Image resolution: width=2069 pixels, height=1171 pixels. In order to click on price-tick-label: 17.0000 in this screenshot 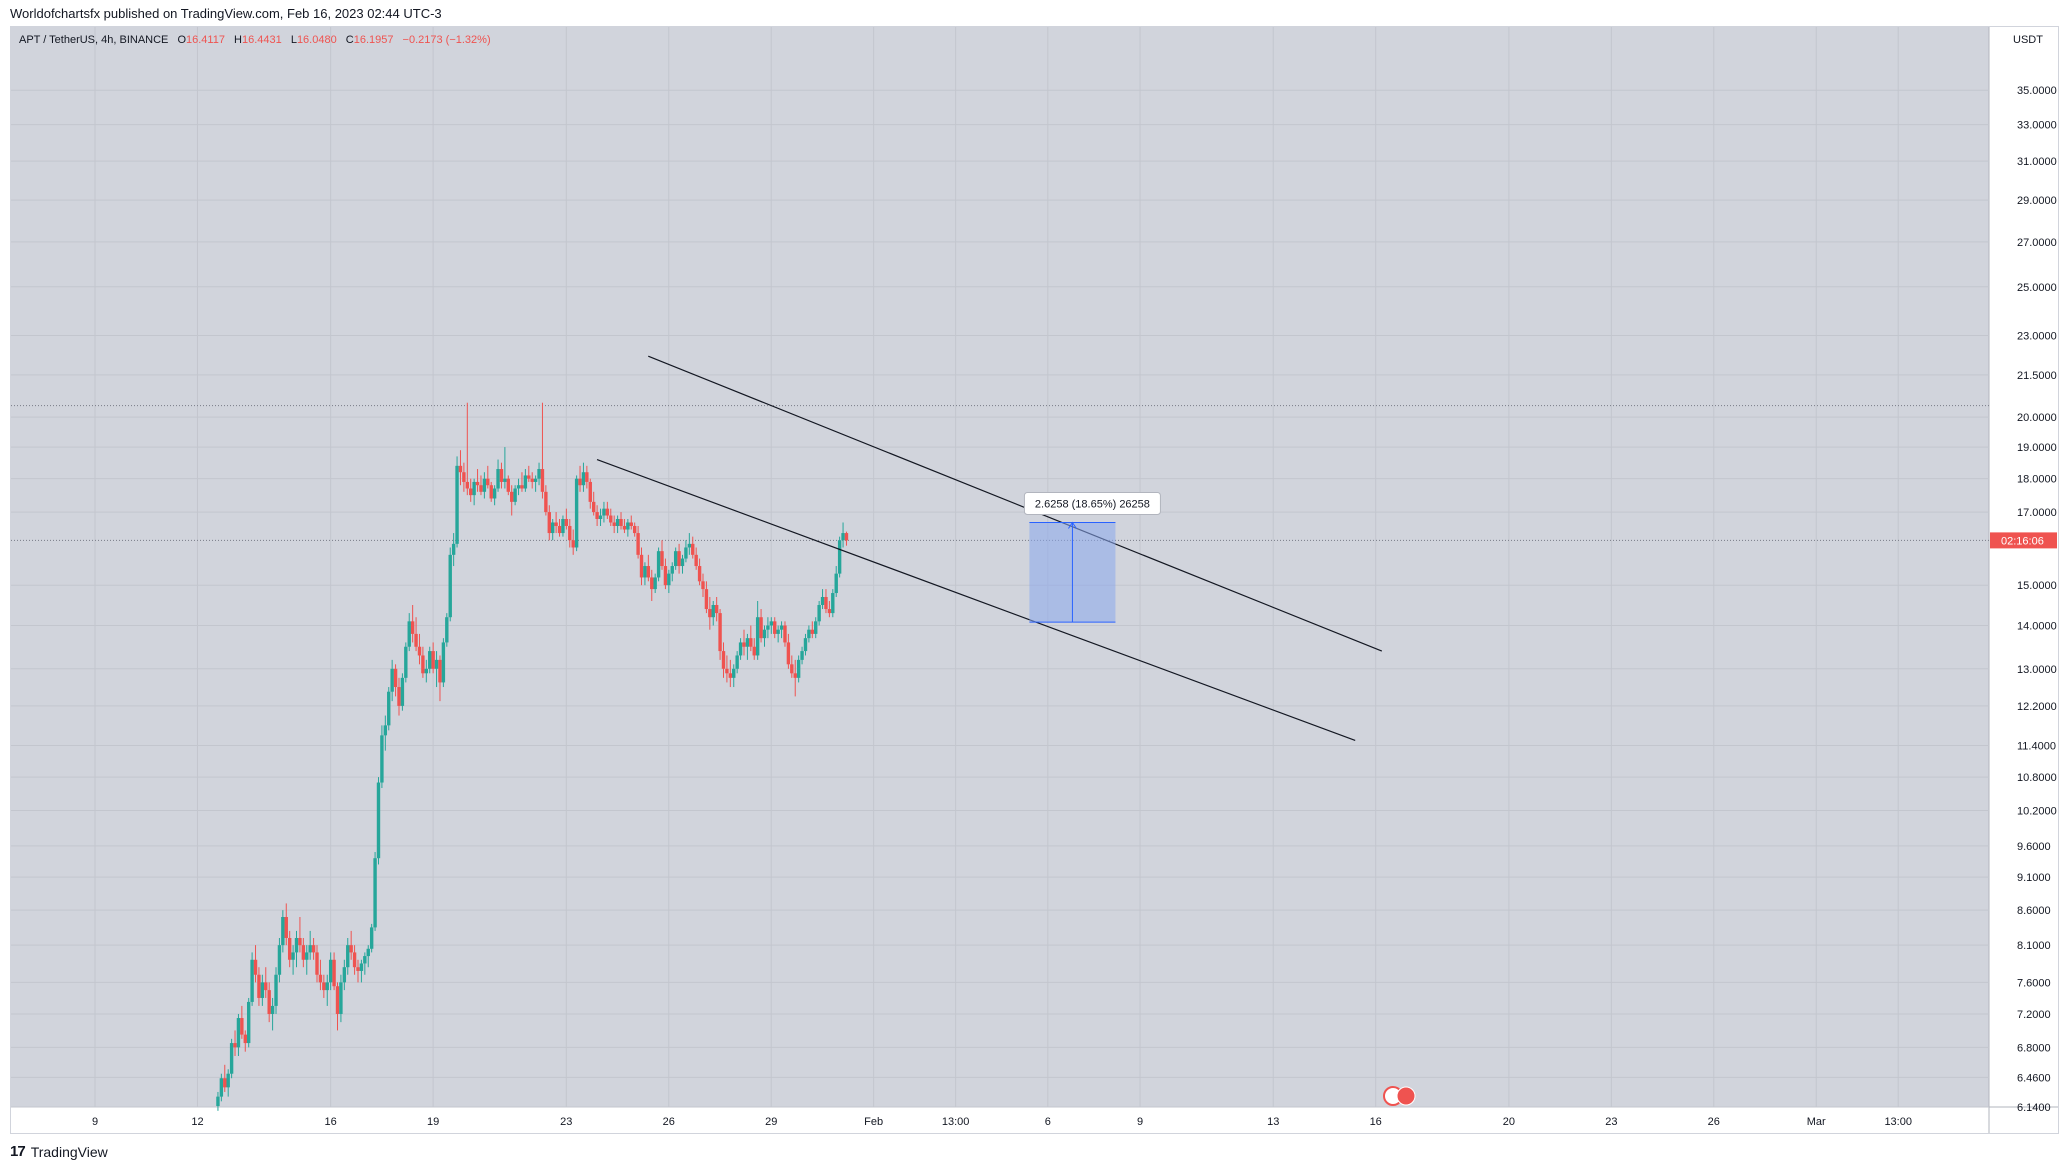, I will do `click(2037, 513)`.